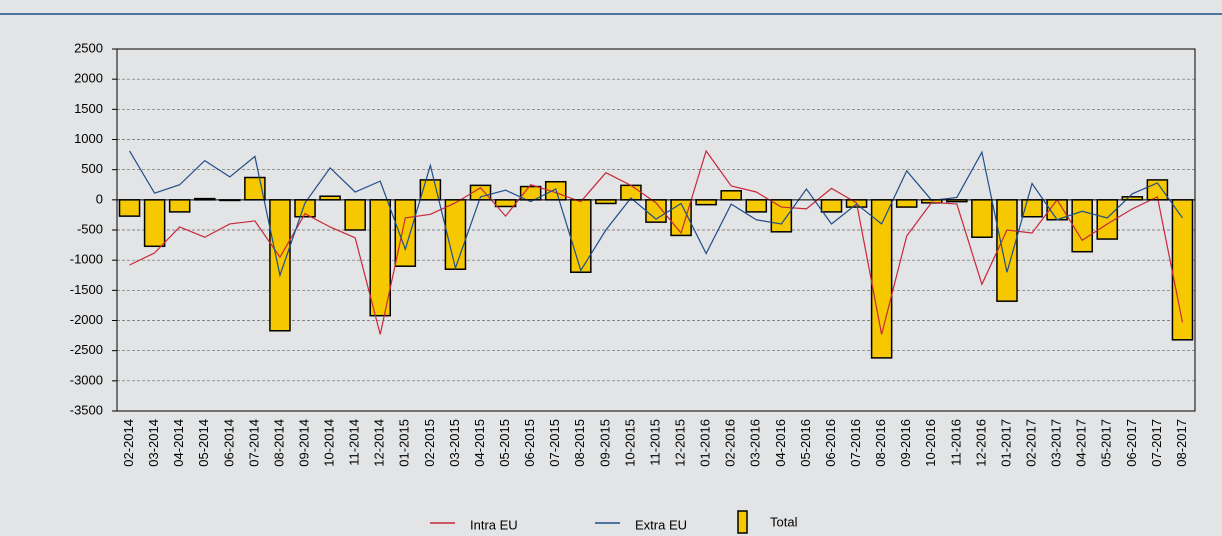 Image resolution: width=1222 pixels, height=536 pixels. Describe the element at coordinates (504, 443) in the screenshot. I see `x-tick-label: 05-2015` at that location.